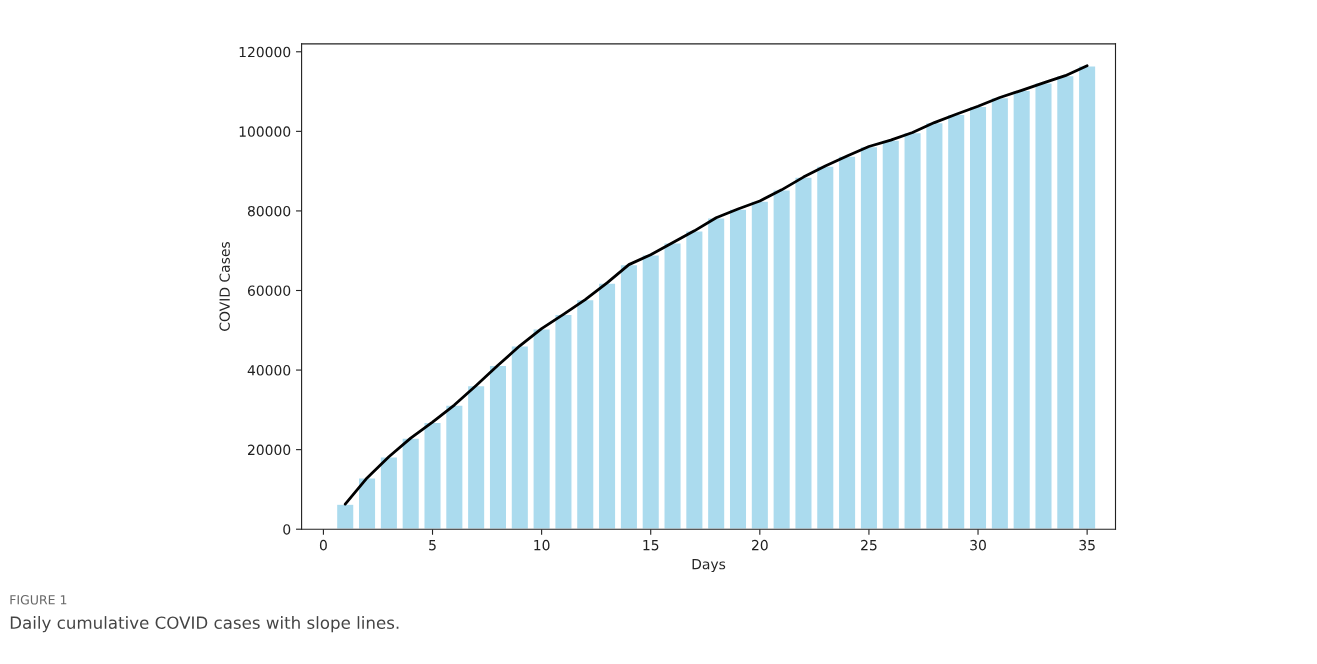  I want to click on x-tick-label: 10, so click(542, 545).